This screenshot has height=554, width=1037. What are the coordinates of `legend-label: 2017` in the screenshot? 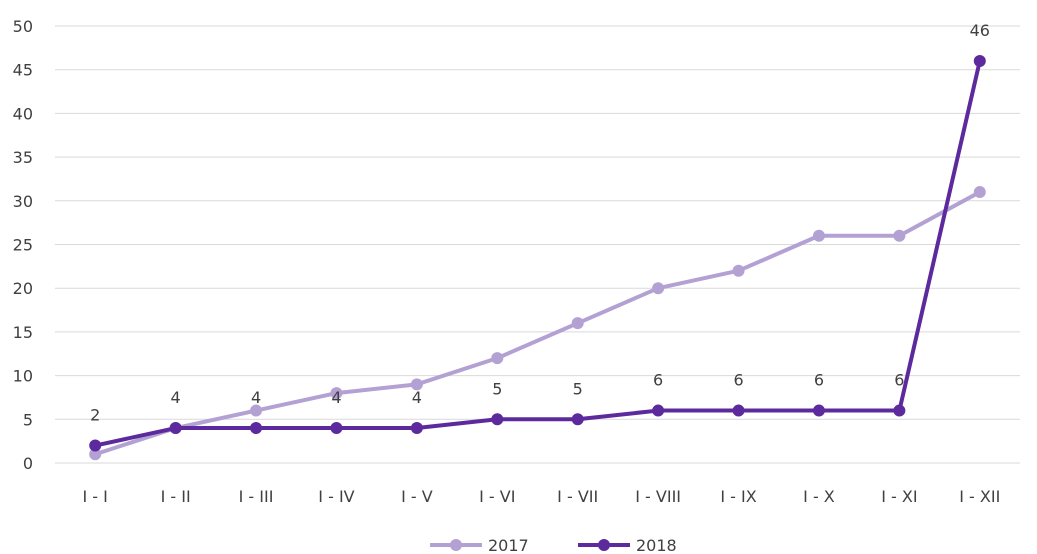 It's located at (508, 545).